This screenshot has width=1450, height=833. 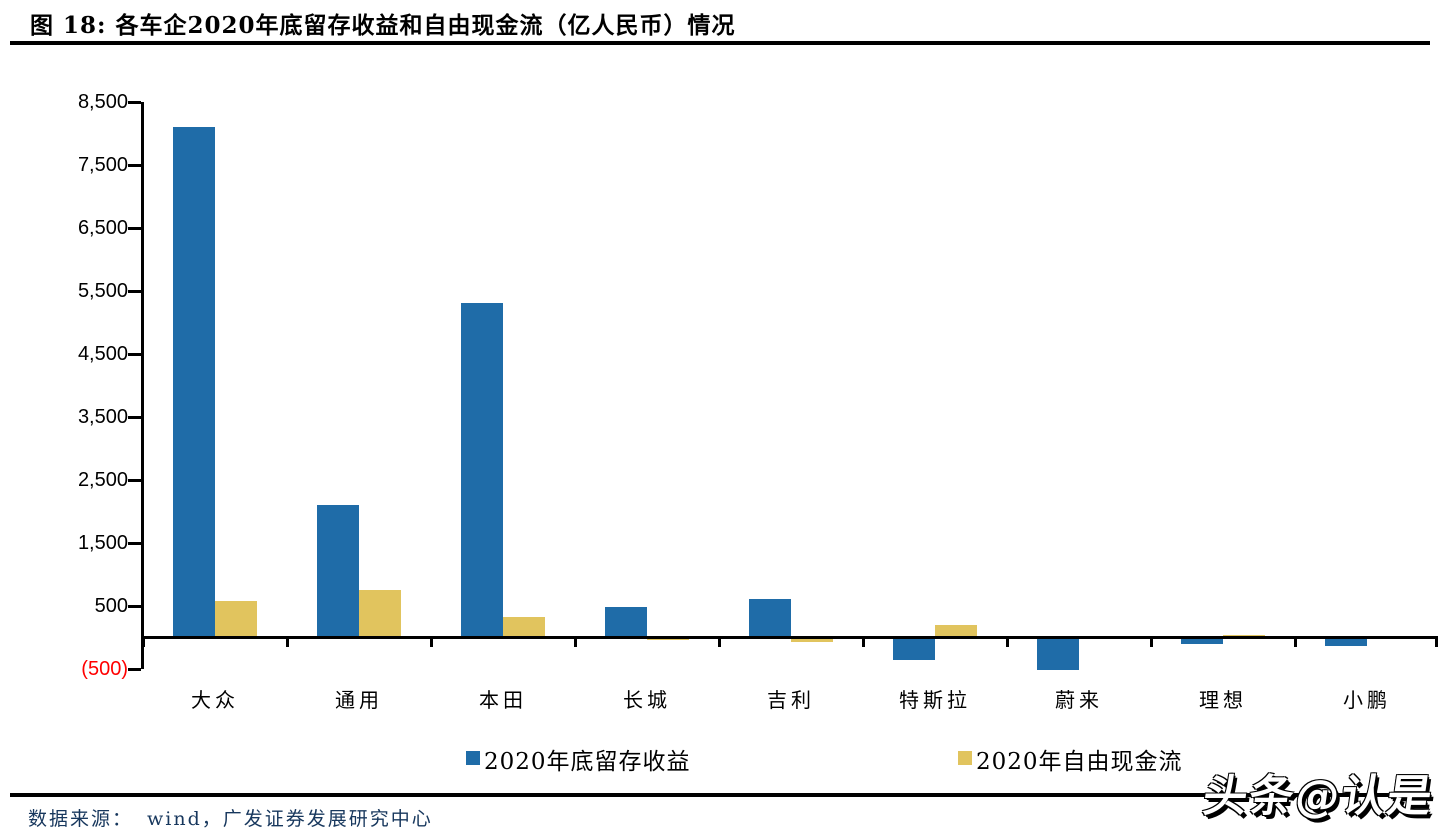 I want to click on y-axis-tick-label: 7,500, so click(x=102, y=165).